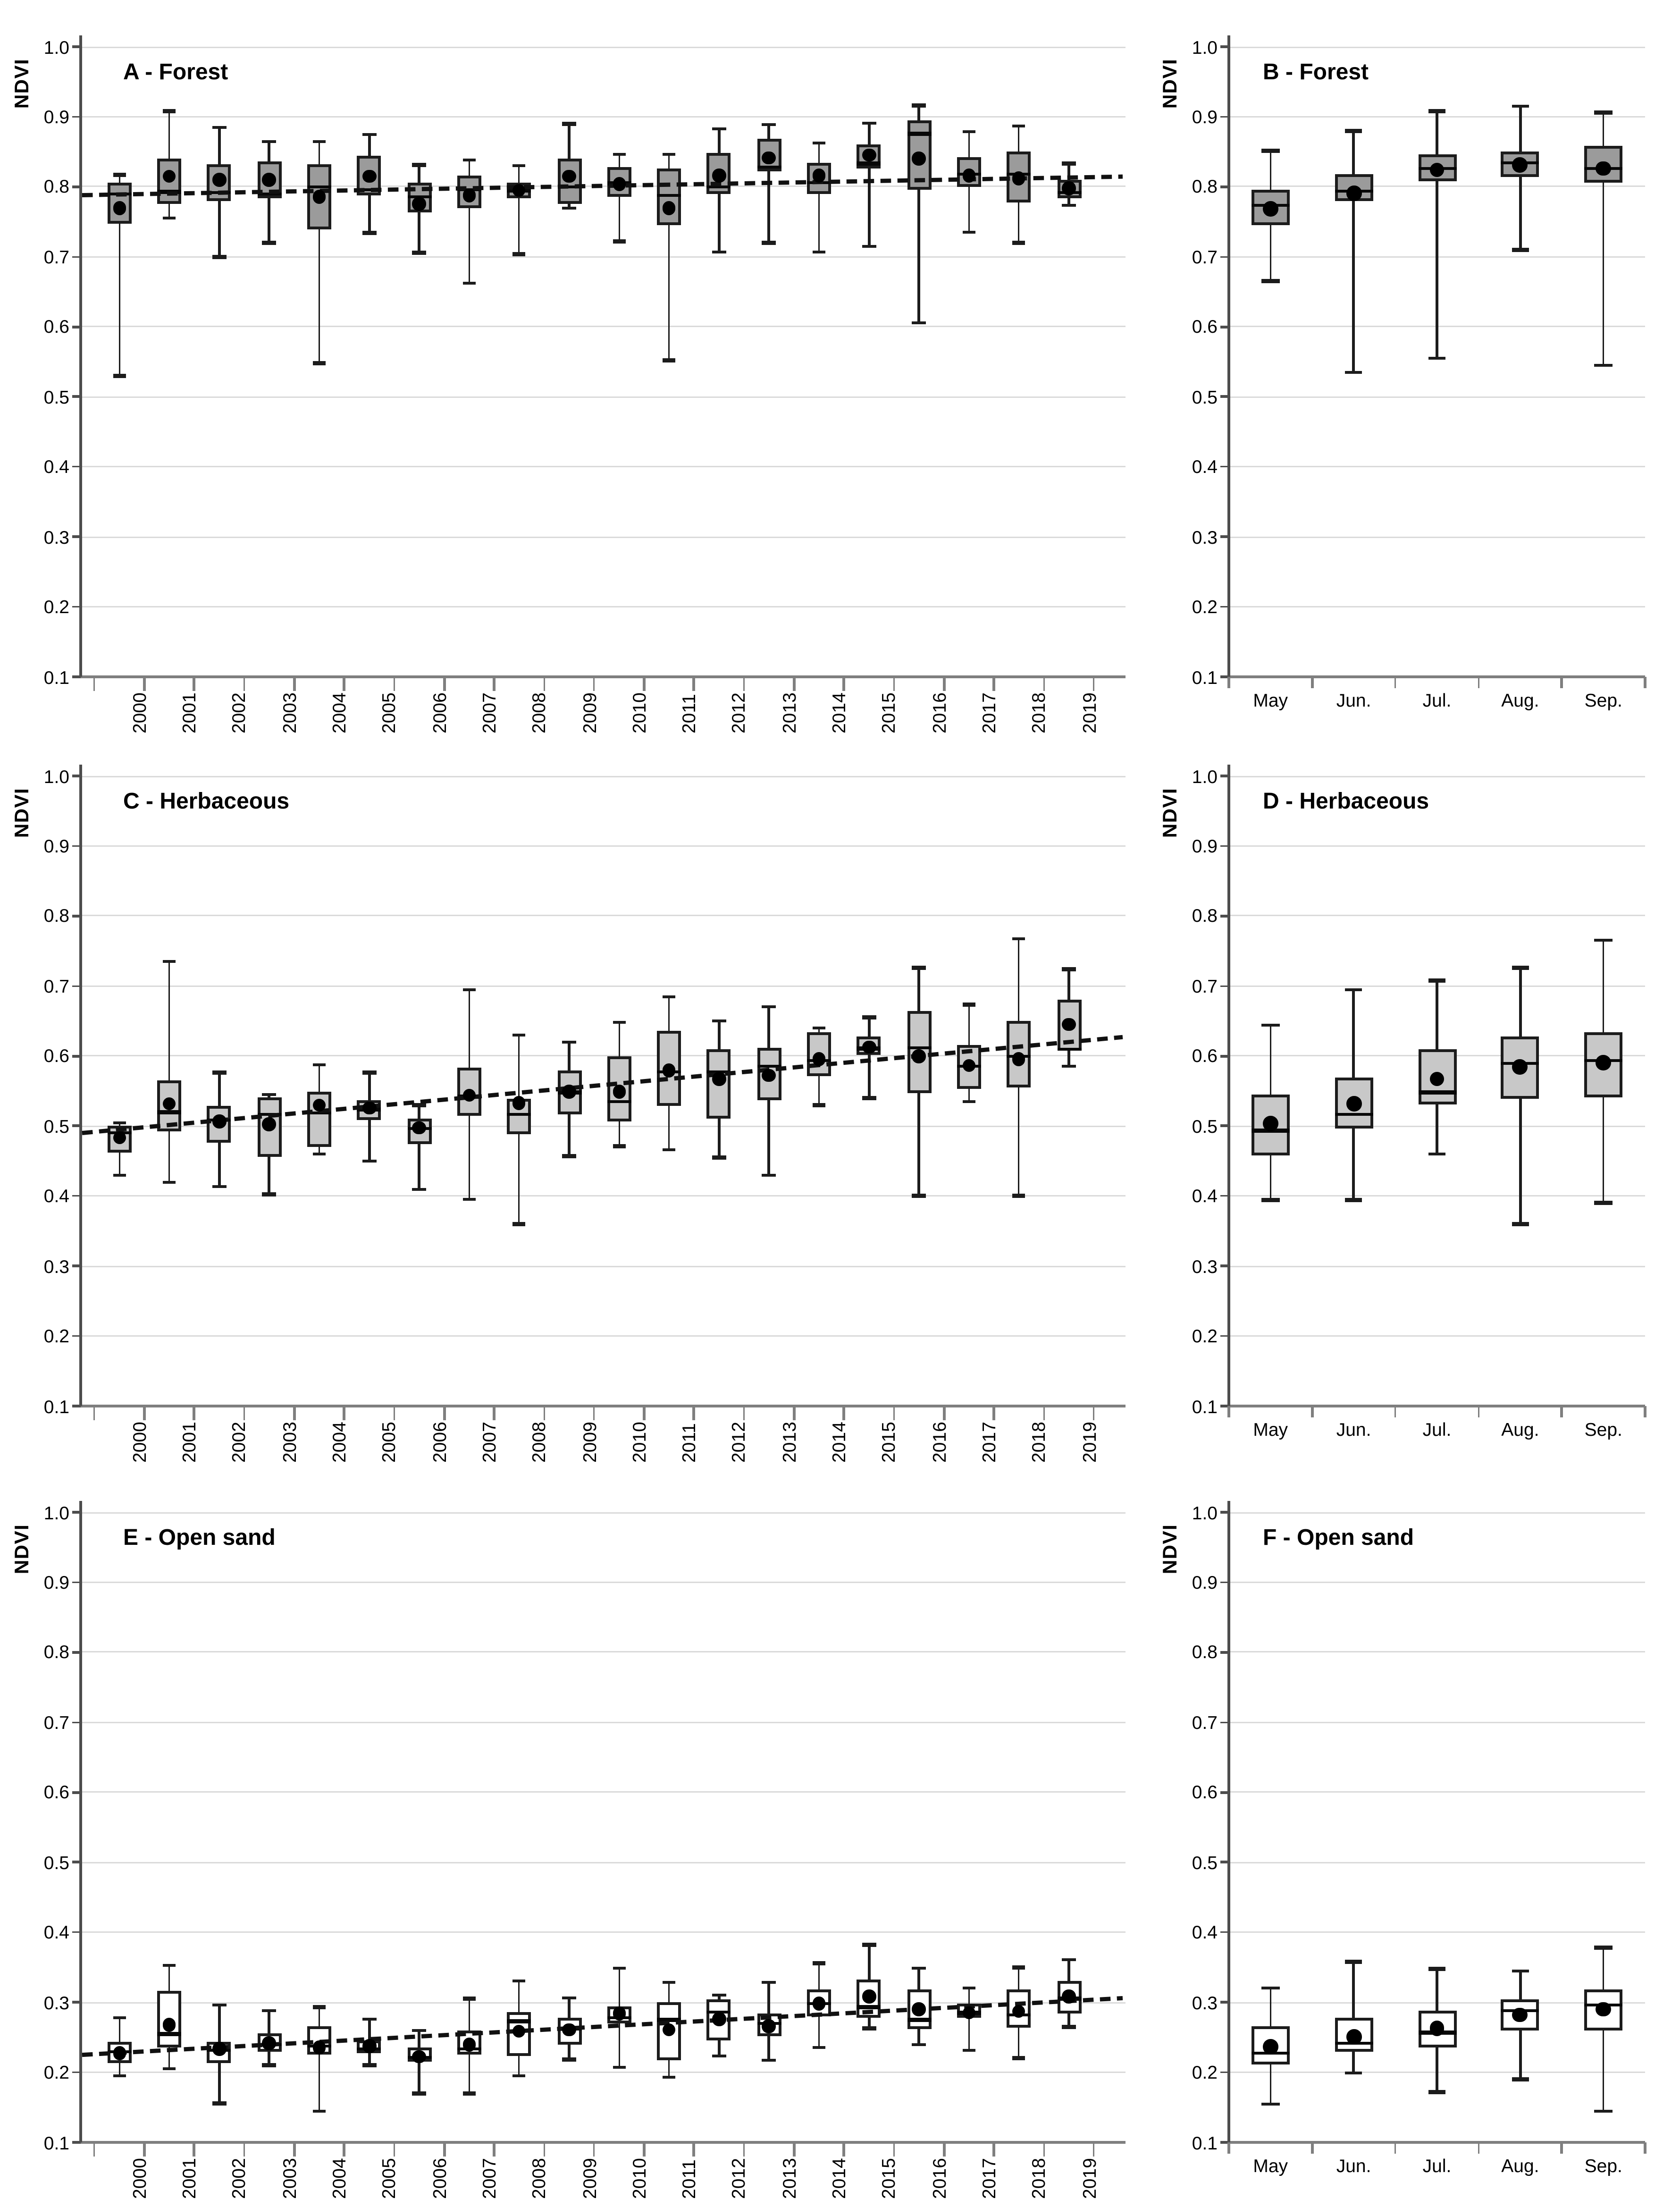 This screenshot has width=1680, height=2199. I want to click on panel-title: B - Forest, so click(1316, 73).